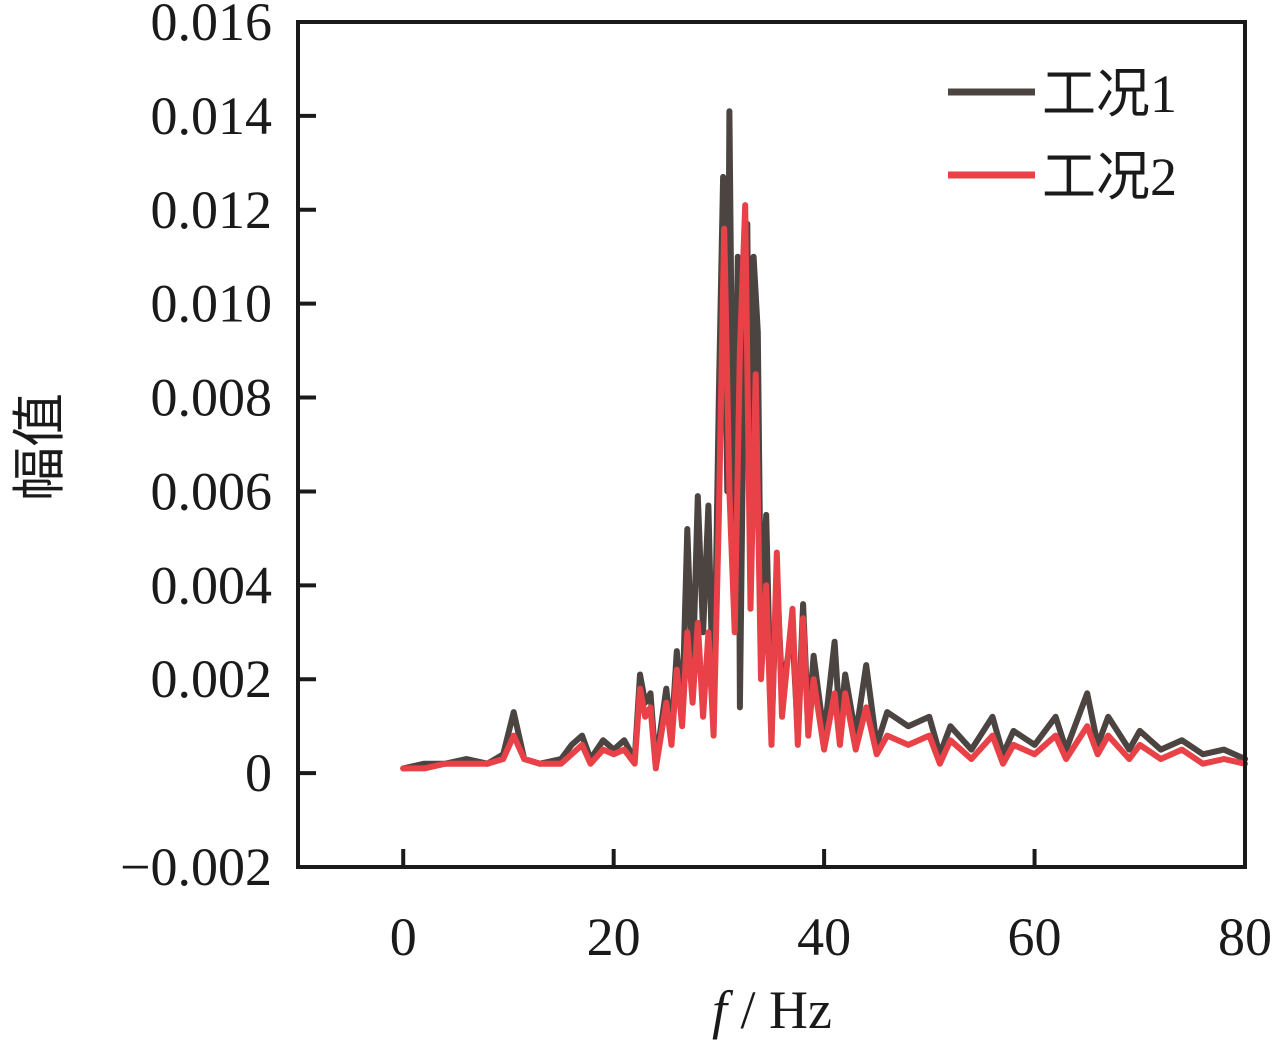 This screenshot has height=1046, width=1277. What do you see at coordinates (1245, 937) in the screenshot?
I see `x-tick-label: 80` at bounding box center [1245, 937].